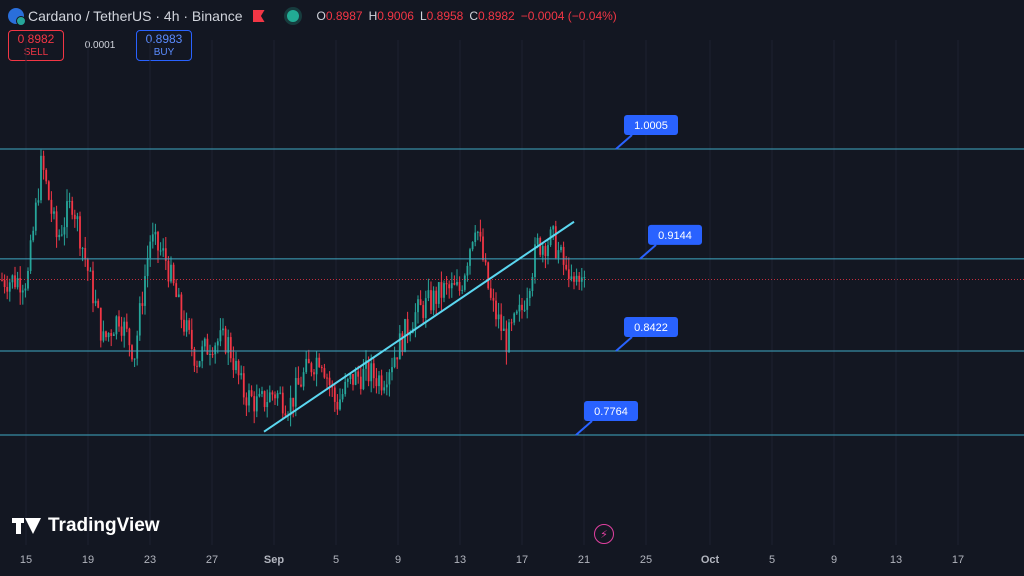 Image resolution: width=1024 pixels, height=576 pixels. What do you see at coordinates (36, 52) in the screenshot?
I see `sell-label: SELL` at bounding box center [36, 52].